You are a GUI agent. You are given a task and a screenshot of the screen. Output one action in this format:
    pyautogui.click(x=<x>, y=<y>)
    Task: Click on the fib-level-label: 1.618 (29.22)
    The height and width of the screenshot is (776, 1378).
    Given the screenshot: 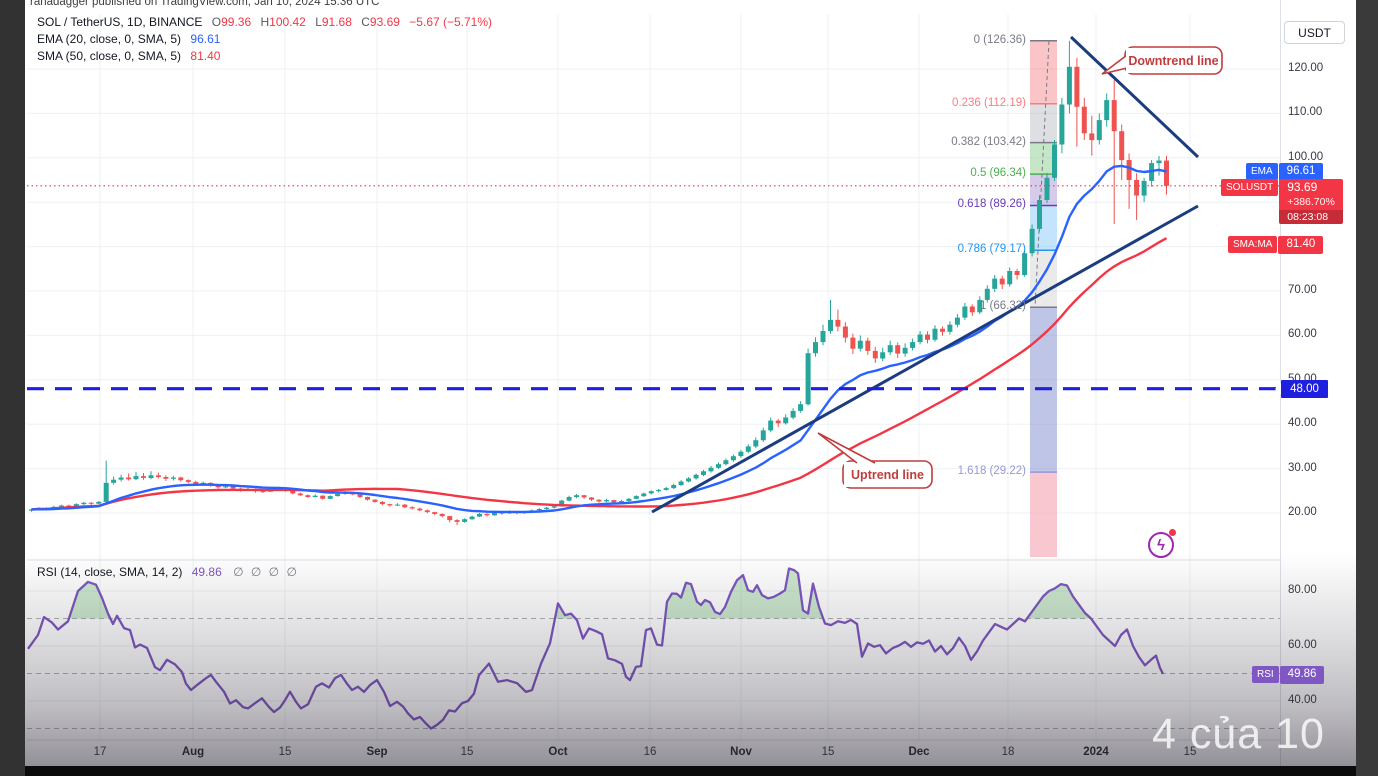 What is the action you would take?
    pyautogui.click(x=991, y=471)
    